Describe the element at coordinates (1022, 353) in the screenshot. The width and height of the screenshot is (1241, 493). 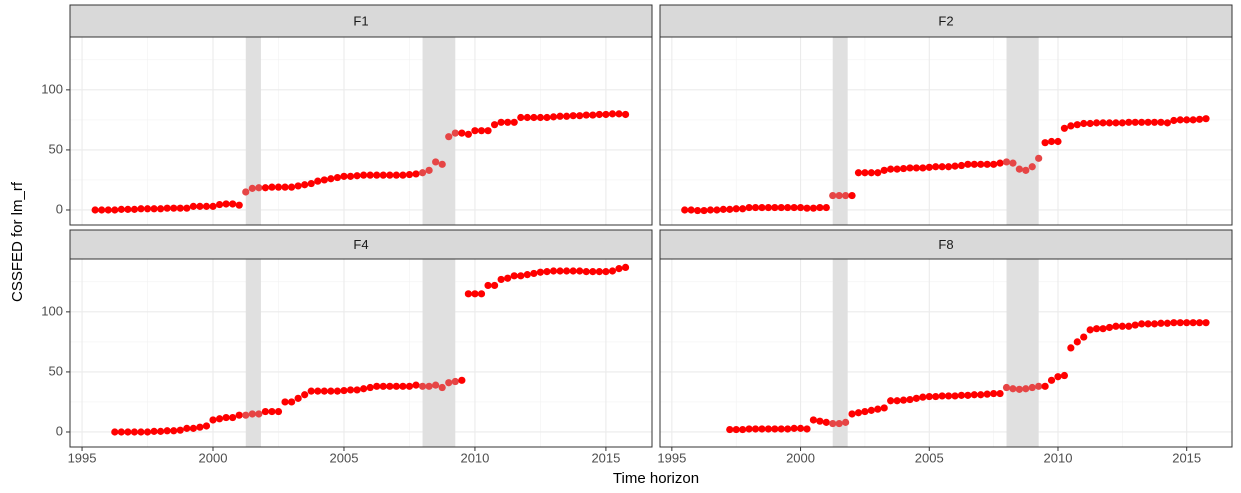
I see `shaded-range` at that location.